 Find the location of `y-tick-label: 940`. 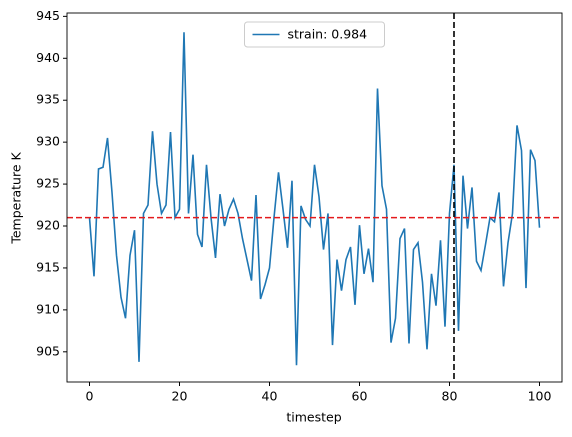

y-tick-label: 940 is located at coordinates (48, 57).